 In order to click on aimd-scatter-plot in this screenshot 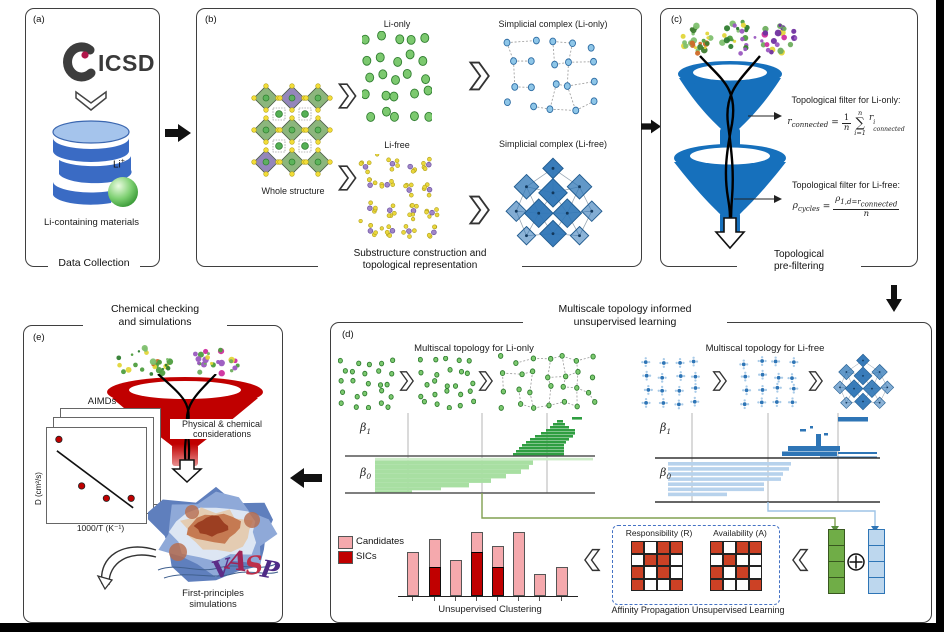, I will do `click(95, 472)`.